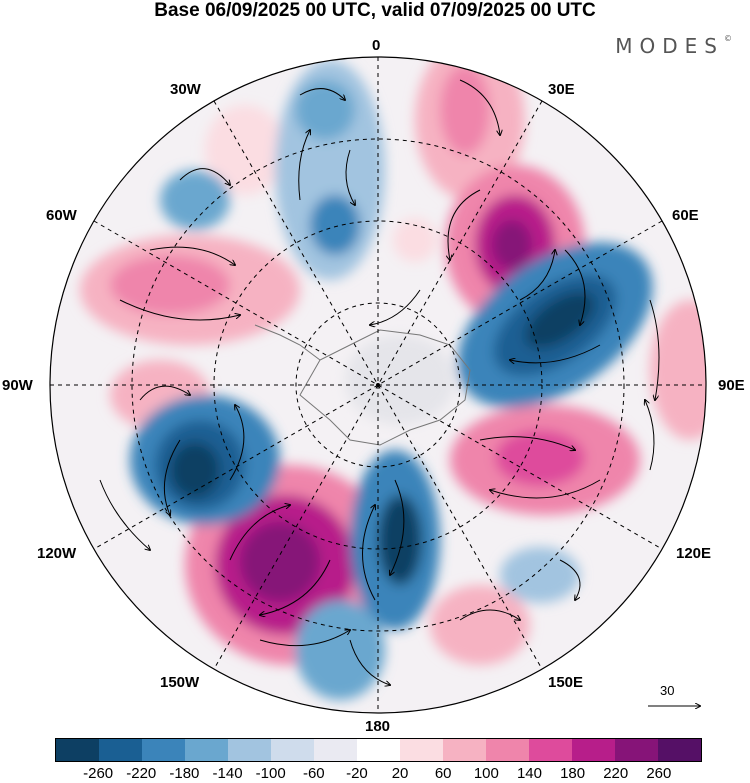 The width and height of the screenshot is (750, 783). I want to click on anomaly-positive-ne-core, so click(465, 110).